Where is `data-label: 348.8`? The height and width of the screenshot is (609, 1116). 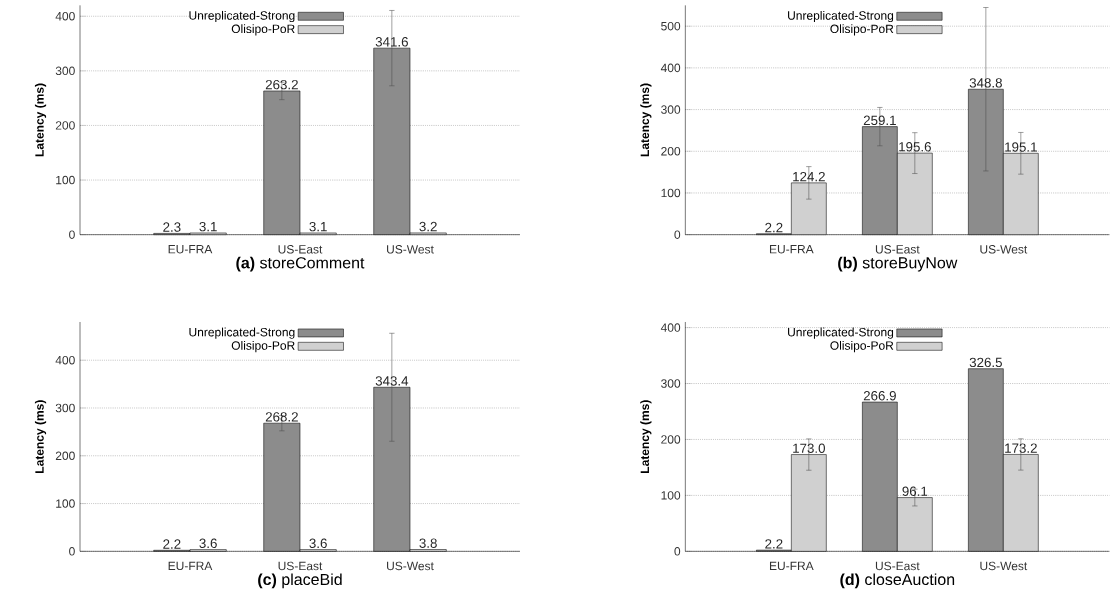
data-label: 348.8 is located at coordinates (985, 83).